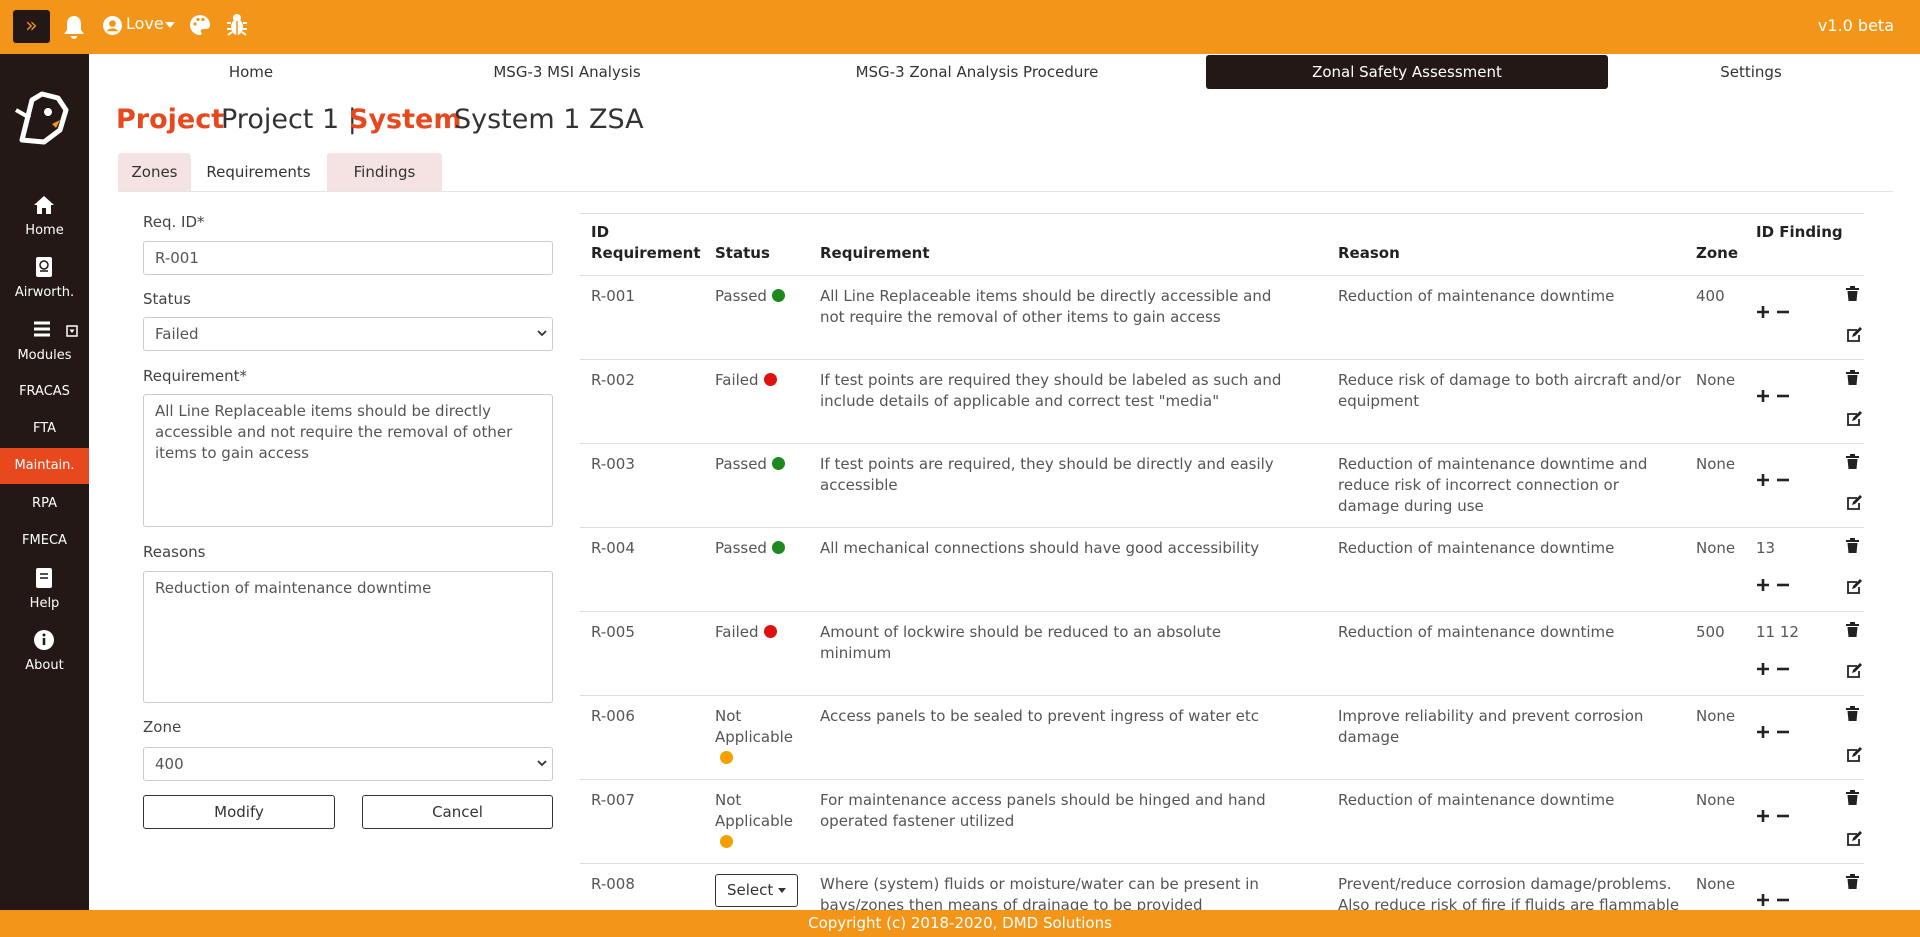  What do you see at coordinates (31, 26) in the screenshot?
I see `sidebar-toggle: »` at bounding box center [31, 26].